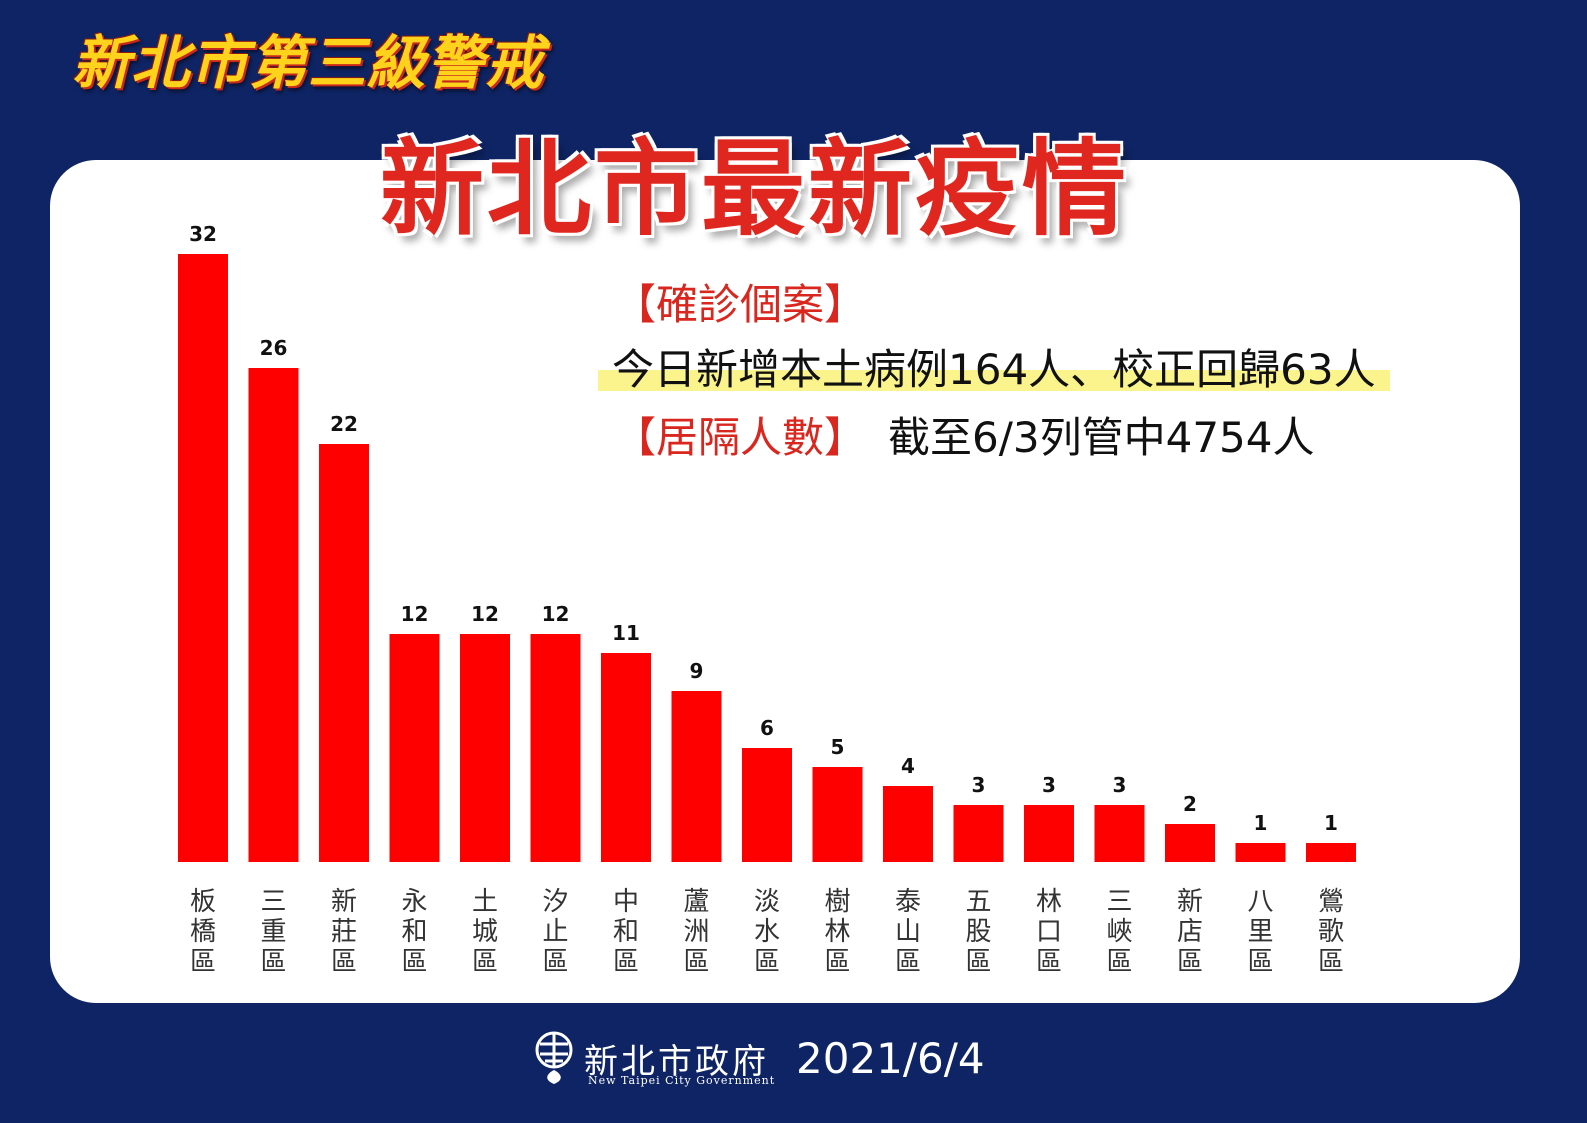 The image size is (1587, 1123). I want to click on category-label: 土城區, so click(485, 932).